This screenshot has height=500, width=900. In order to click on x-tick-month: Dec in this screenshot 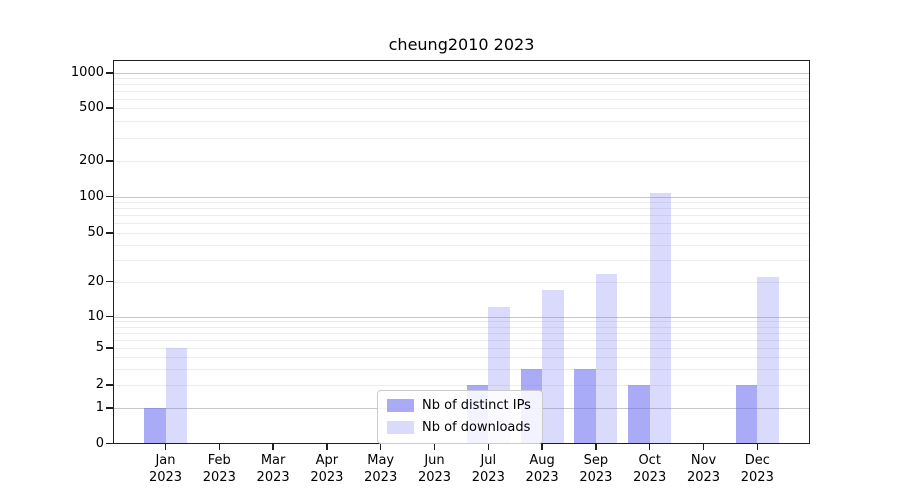, I will do `click(757, 460)`.